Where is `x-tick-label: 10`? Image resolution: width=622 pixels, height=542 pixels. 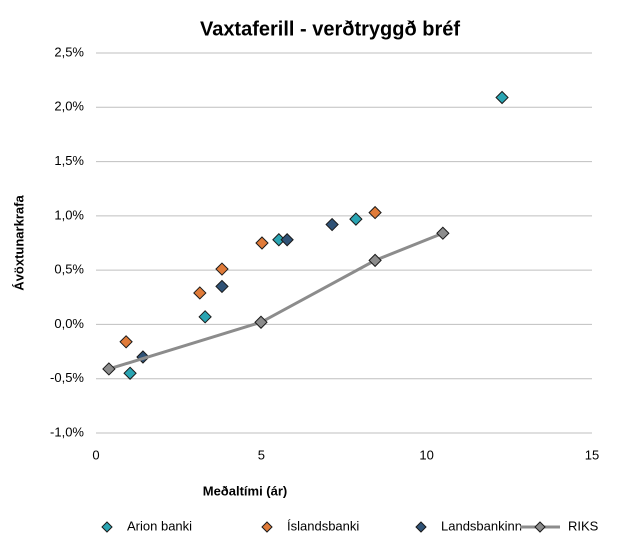
x-tick-label: 10 is located at coordinates (426, 454).